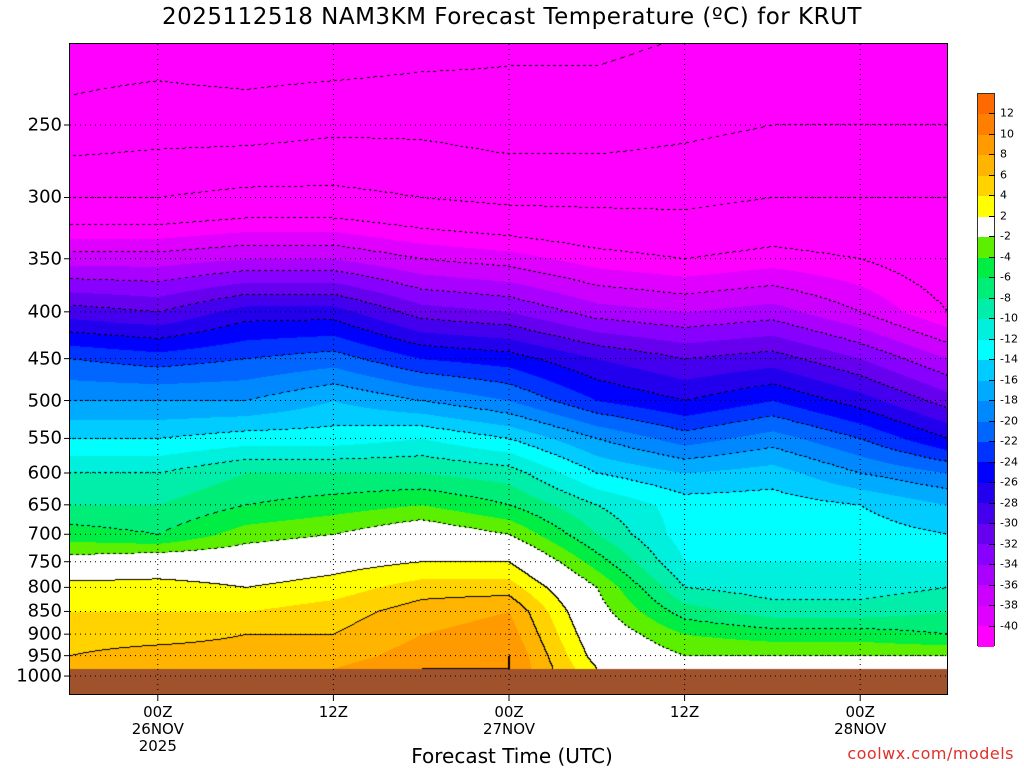 Image resolution: width=1024 pixels, height=768 pixels. I want to click on colorbar-label: -22, so click(1009, 441).